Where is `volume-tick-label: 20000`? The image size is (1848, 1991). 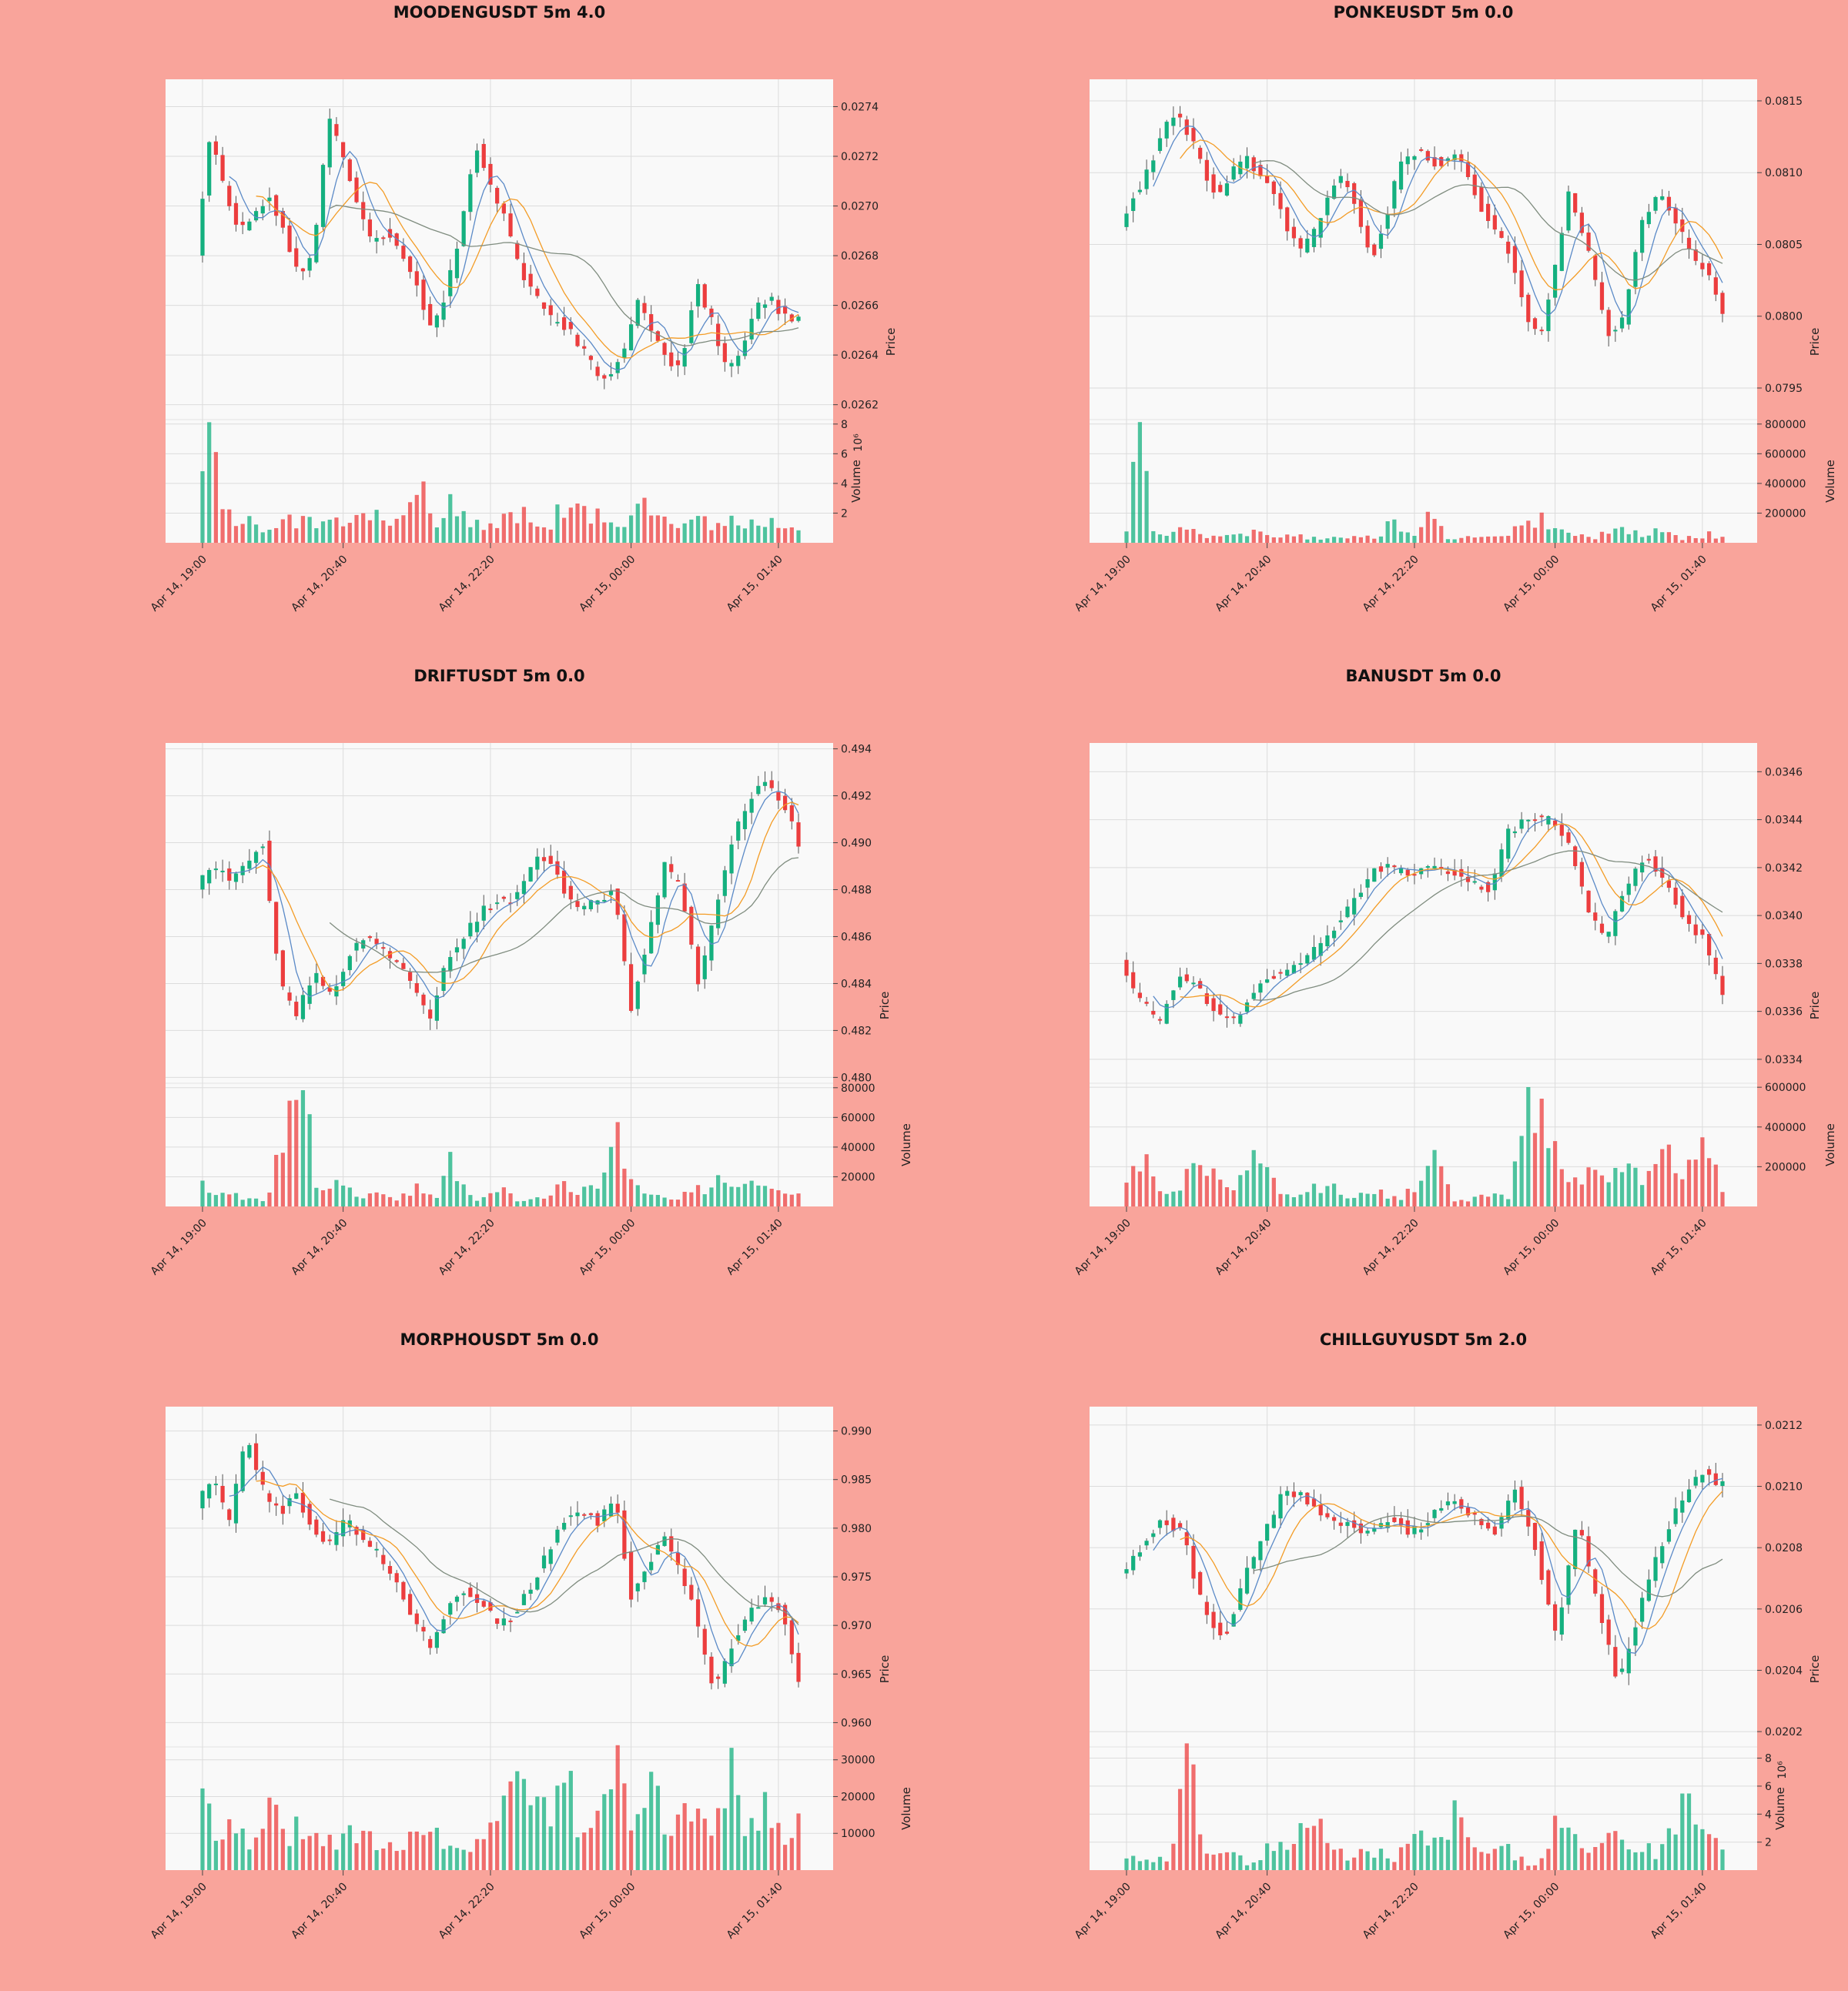 volume-tick-label: 20000 is located at coordinates (858, 1797).